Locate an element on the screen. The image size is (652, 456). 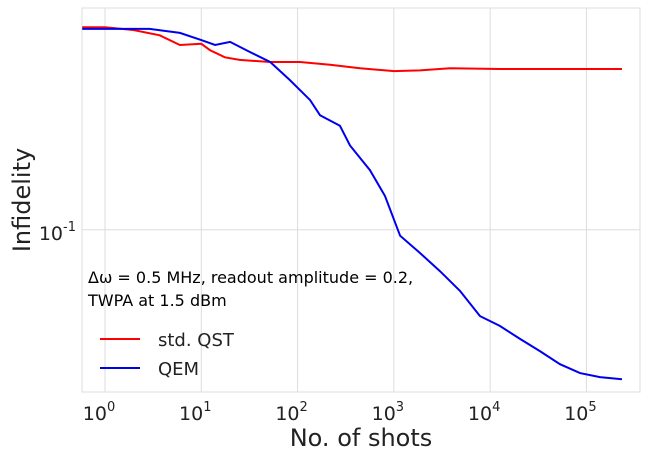
x-tick-label: 10⁴ is located at coordinates (484, 412).